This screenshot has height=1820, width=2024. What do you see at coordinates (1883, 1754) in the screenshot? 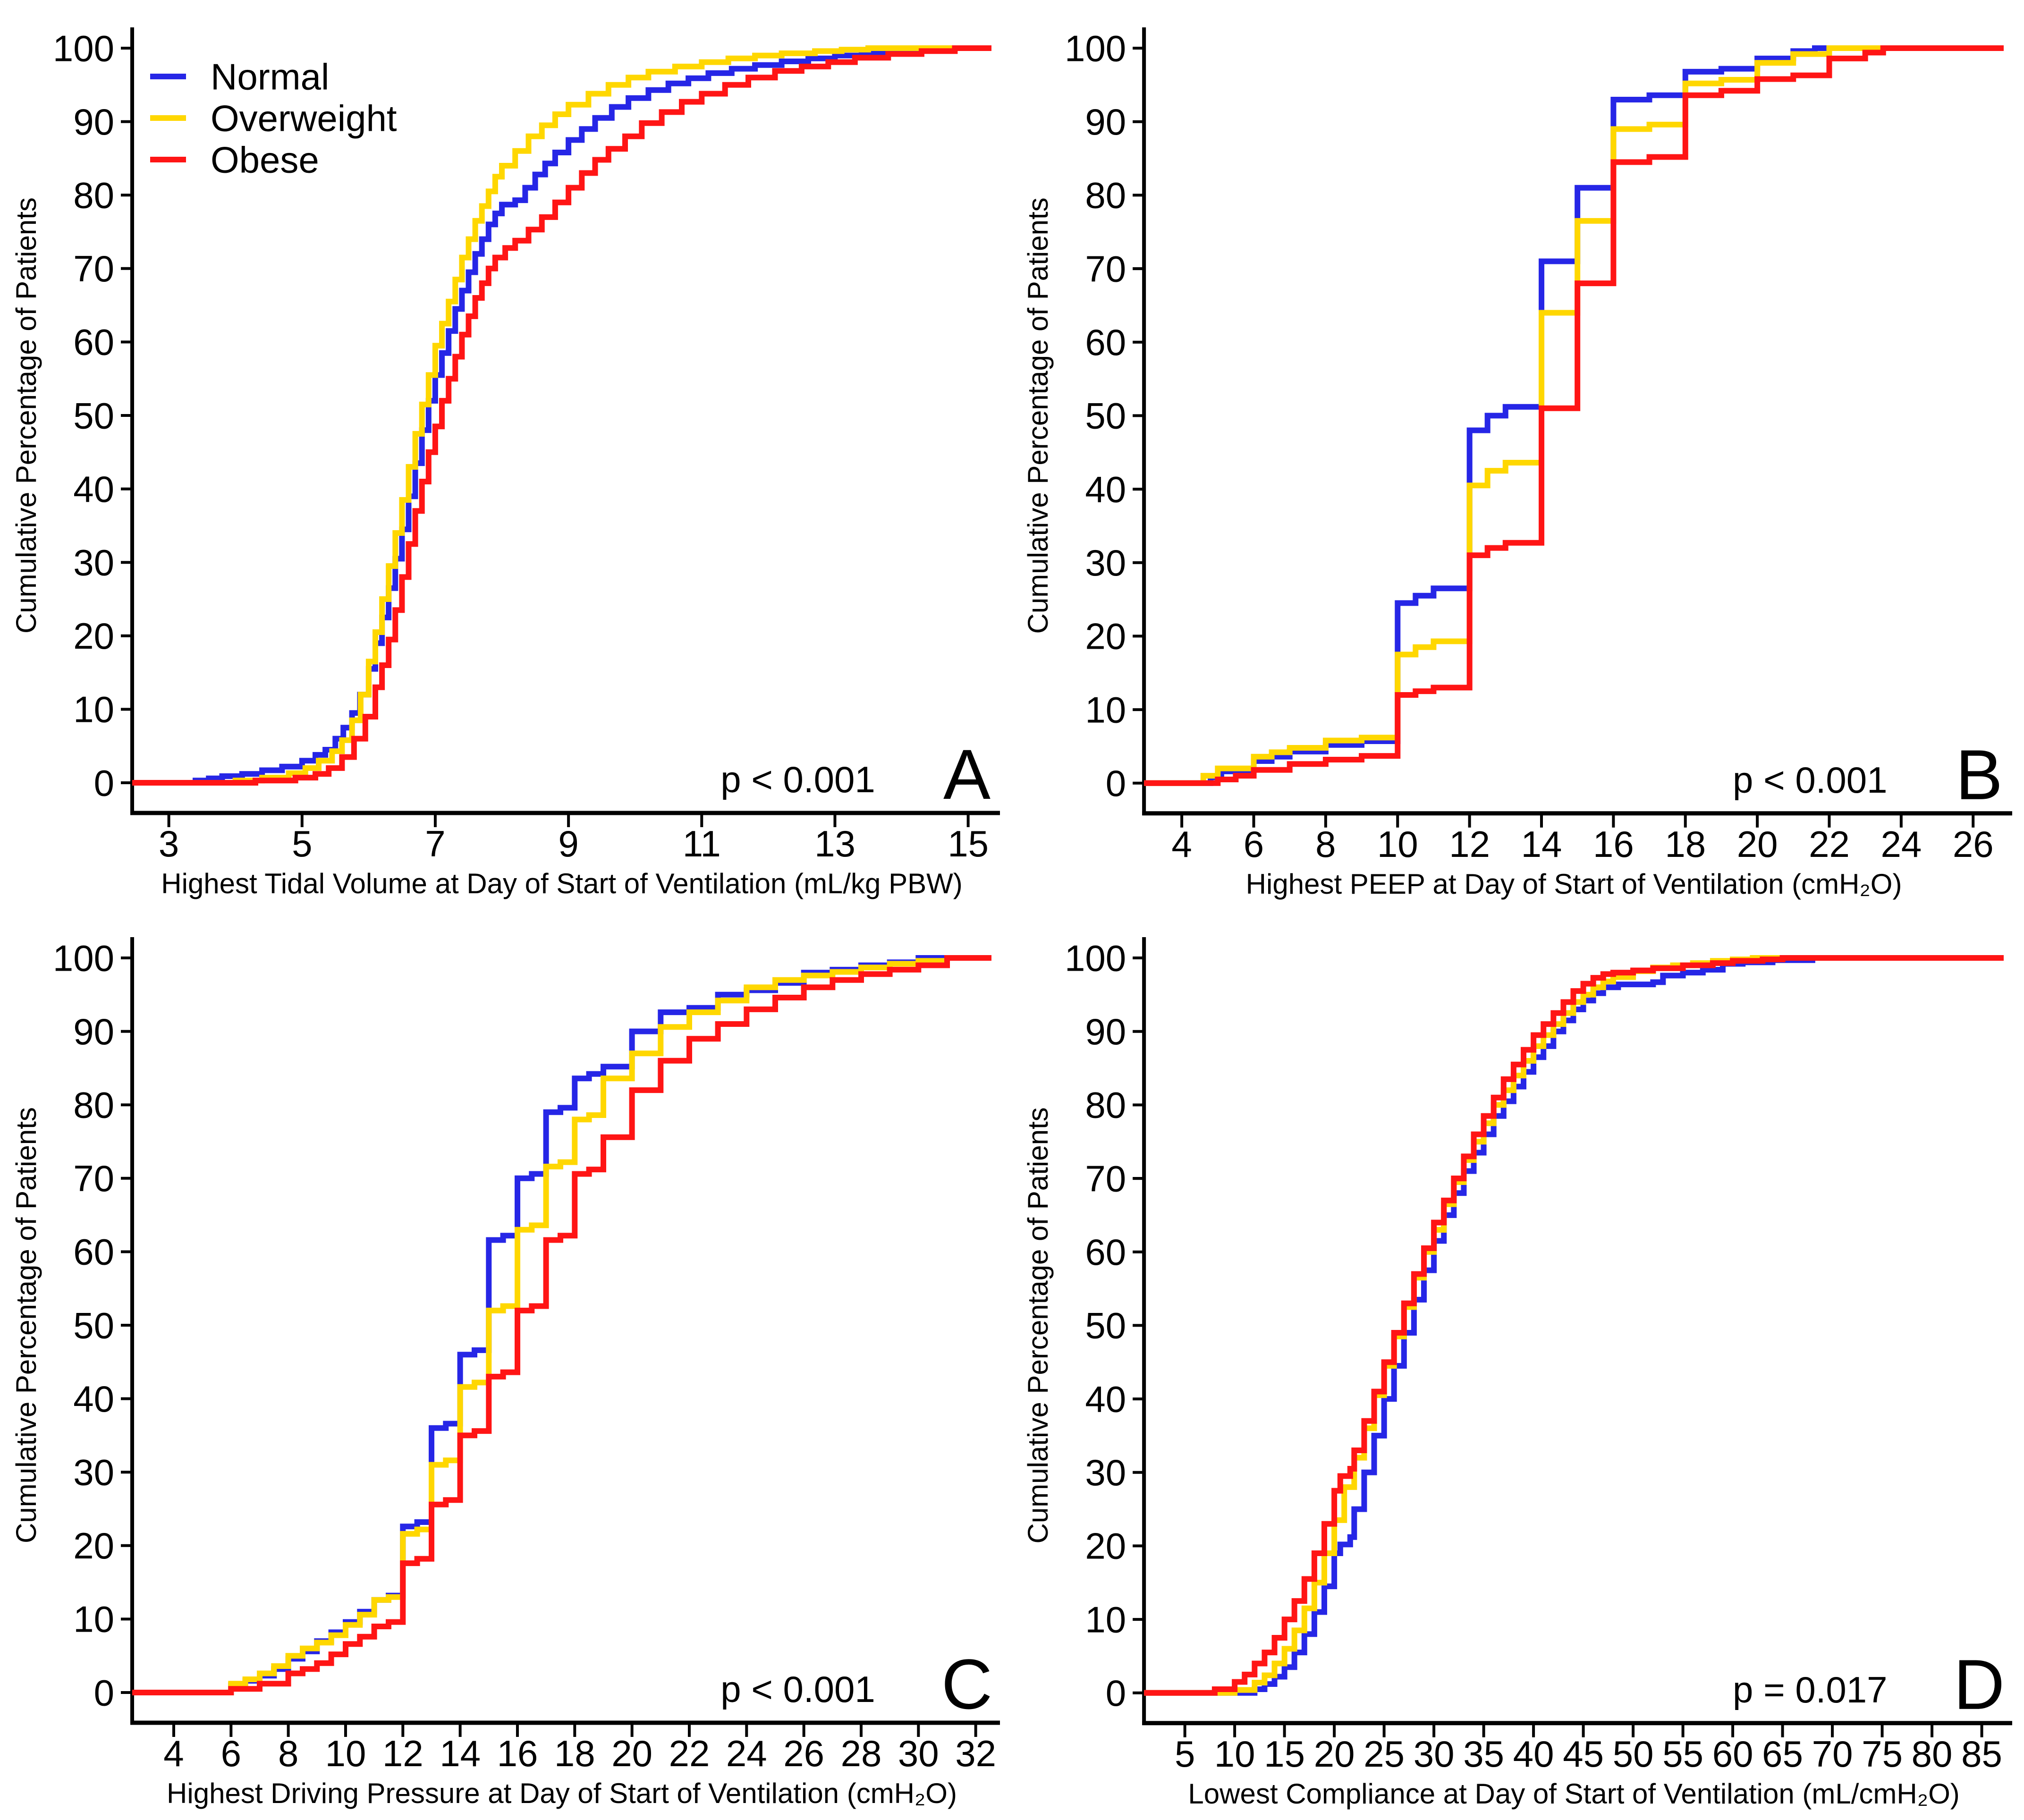
I see `x-tick-label: 75` at bounding box center [1883, 1754].